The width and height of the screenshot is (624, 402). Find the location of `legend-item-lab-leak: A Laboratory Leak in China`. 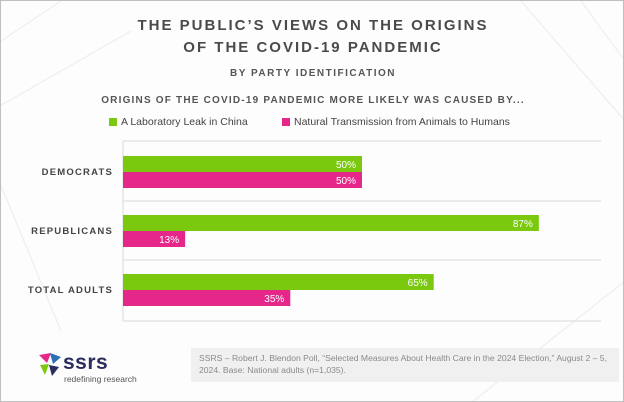

legend-item-lab-leak: A Laboratory Leak in China is located at coordinates (178, 122).